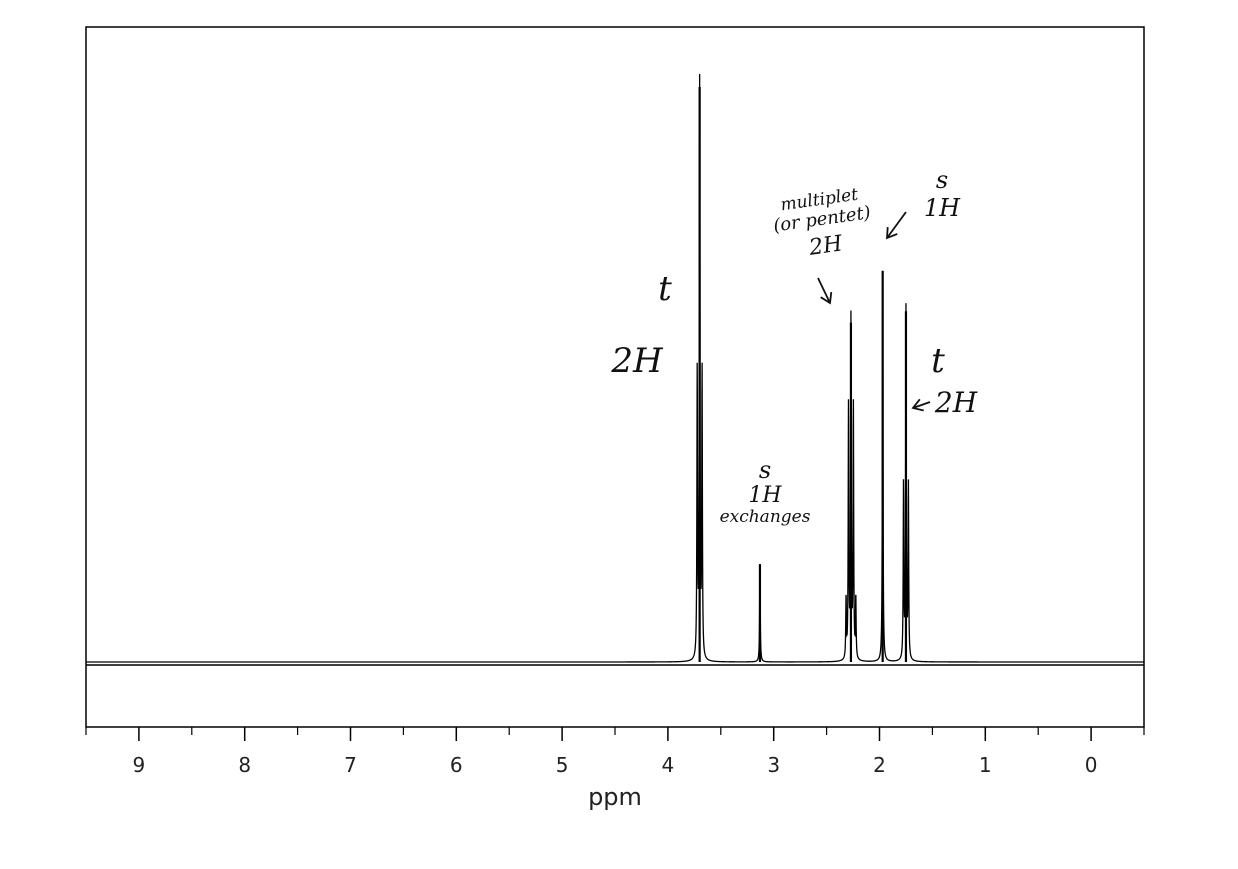 This screenshot has width=1238, height=869. I want to click on x-tick-label-8: 1, so click(985, 765).